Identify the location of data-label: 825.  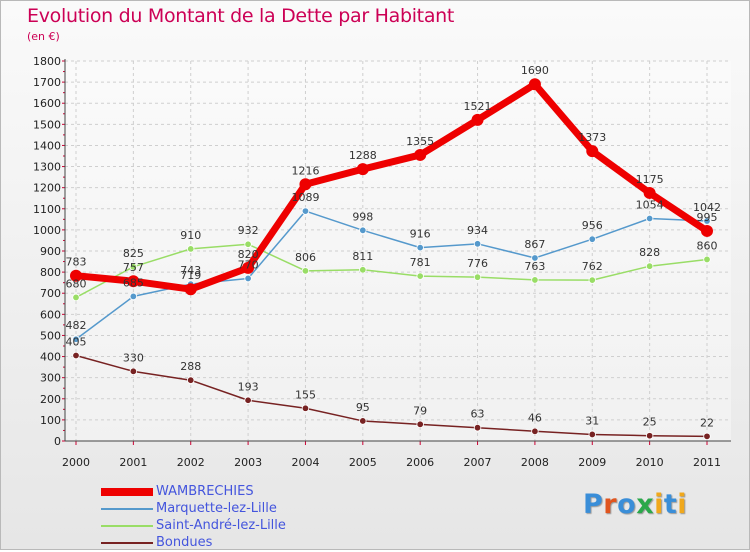
(133, 253).